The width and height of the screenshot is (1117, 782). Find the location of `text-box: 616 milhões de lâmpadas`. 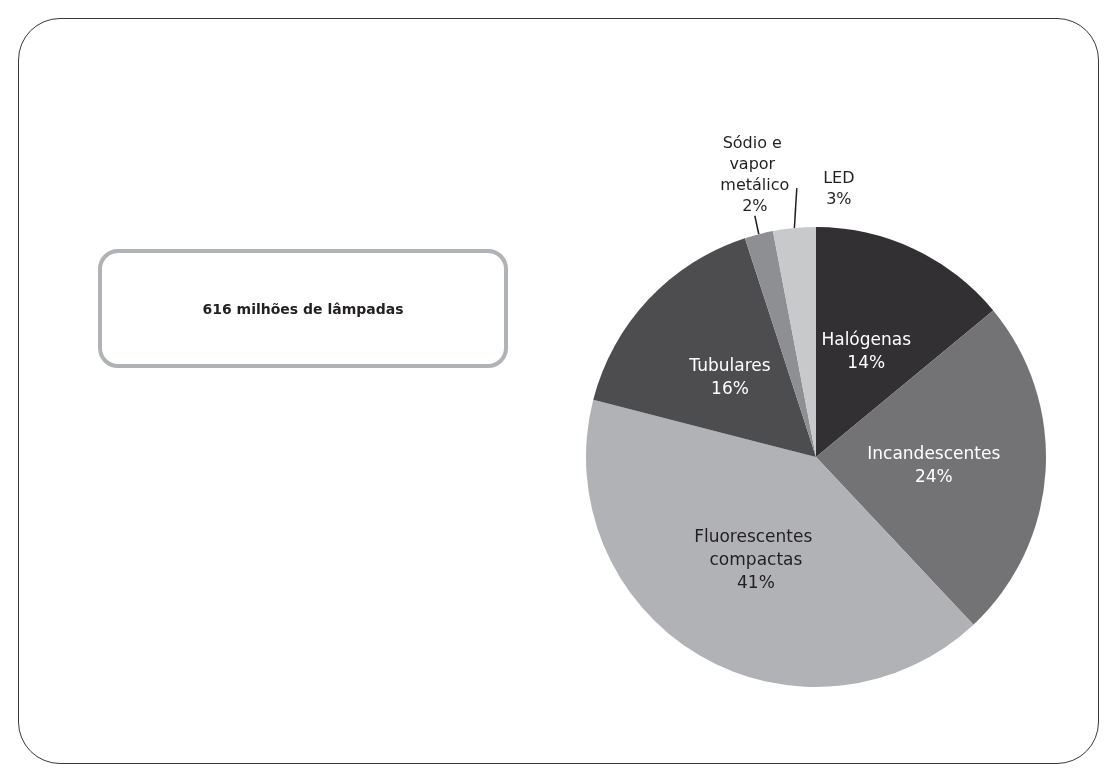

text-box: 616 milhões de lâmpadas is located at coordinates (303, 308).